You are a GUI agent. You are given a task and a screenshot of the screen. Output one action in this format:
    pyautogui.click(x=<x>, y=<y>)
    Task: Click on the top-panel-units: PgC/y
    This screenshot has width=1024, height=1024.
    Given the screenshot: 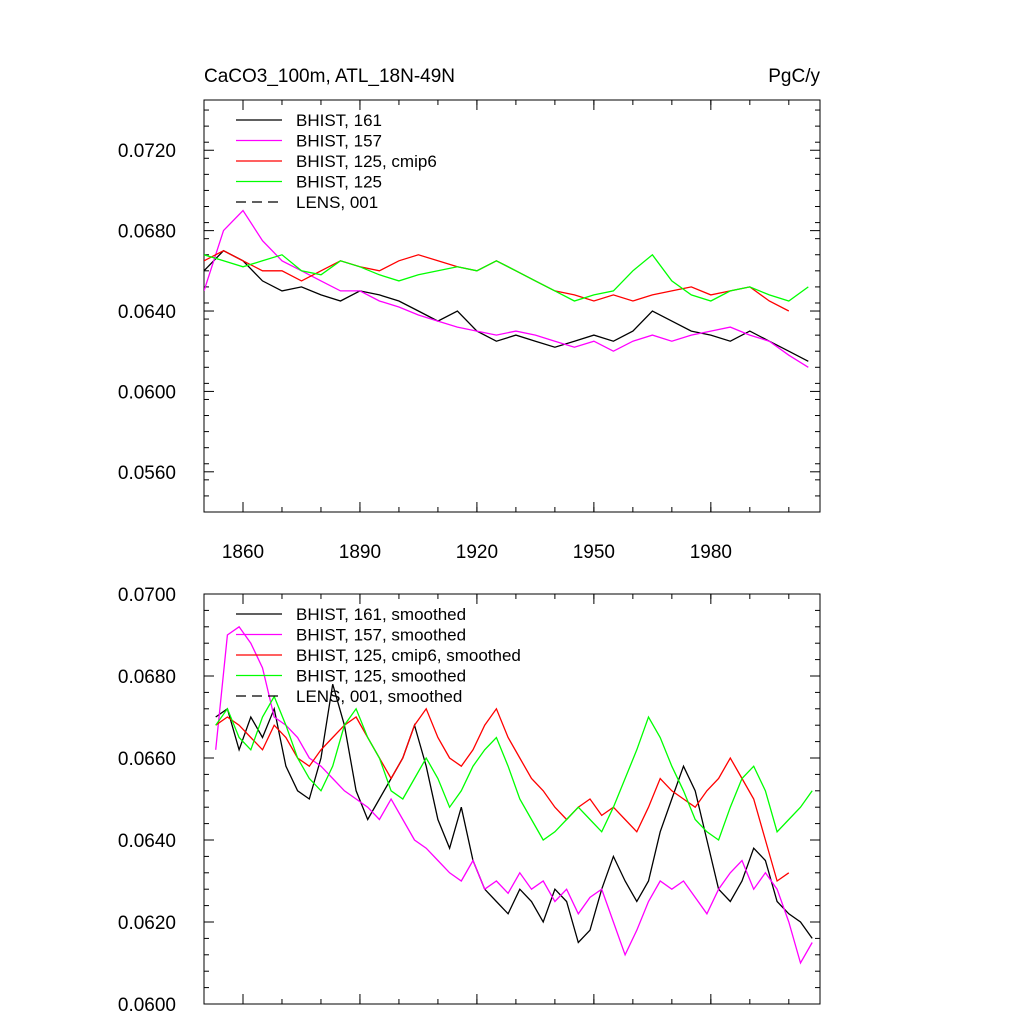 What is the action you would take?
    pyautogui.click(x=794, y=76)
    